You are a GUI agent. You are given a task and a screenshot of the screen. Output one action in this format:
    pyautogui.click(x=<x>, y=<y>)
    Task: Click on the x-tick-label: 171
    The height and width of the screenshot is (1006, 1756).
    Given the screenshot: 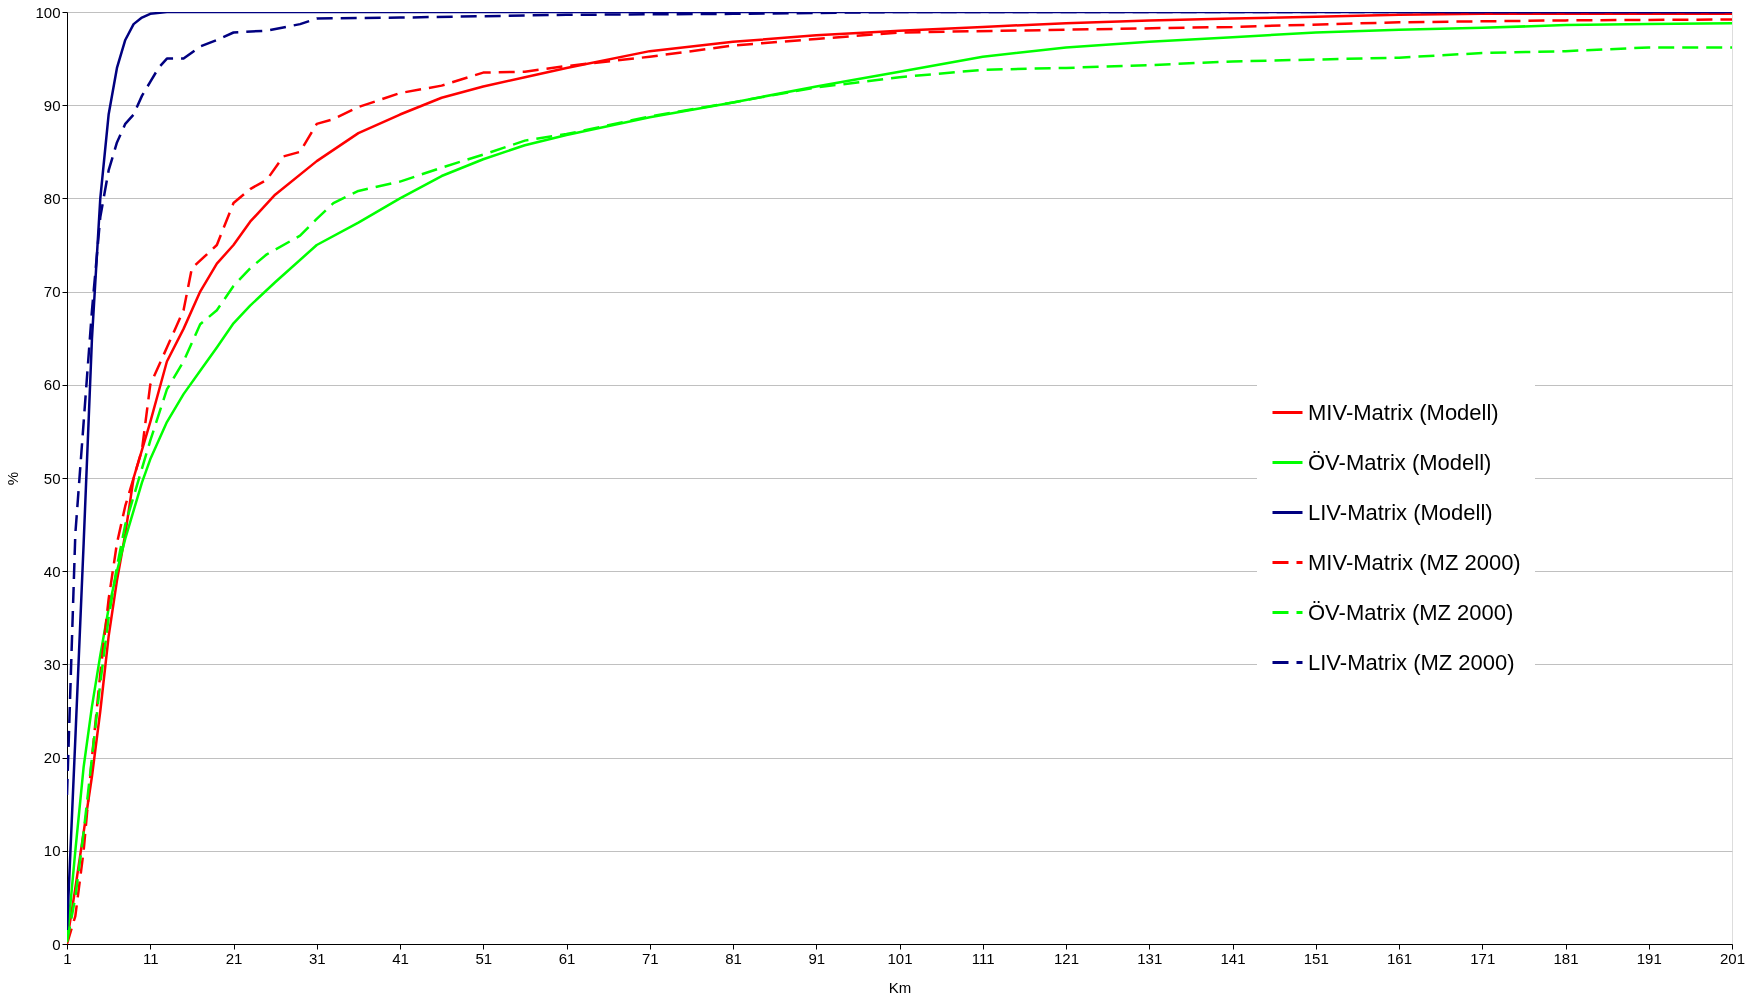 What is the action you would take?
    pyautogui.click(x=1483, y=958)
    